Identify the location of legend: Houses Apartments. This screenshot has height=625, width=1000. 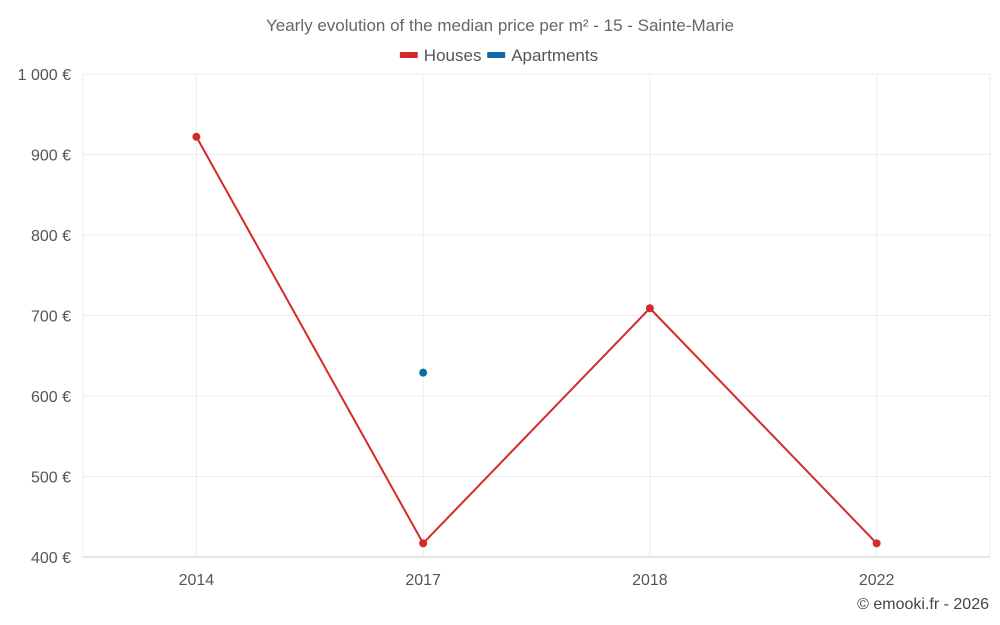
(498, 55).